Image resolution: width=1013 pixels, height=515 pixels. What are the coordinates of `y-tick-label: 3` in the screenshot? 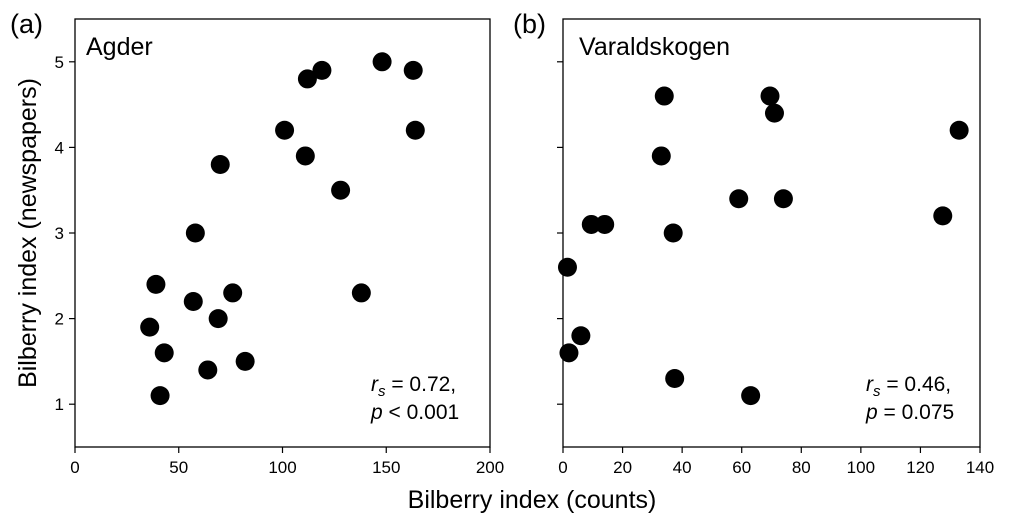 It's located at (59, 233).